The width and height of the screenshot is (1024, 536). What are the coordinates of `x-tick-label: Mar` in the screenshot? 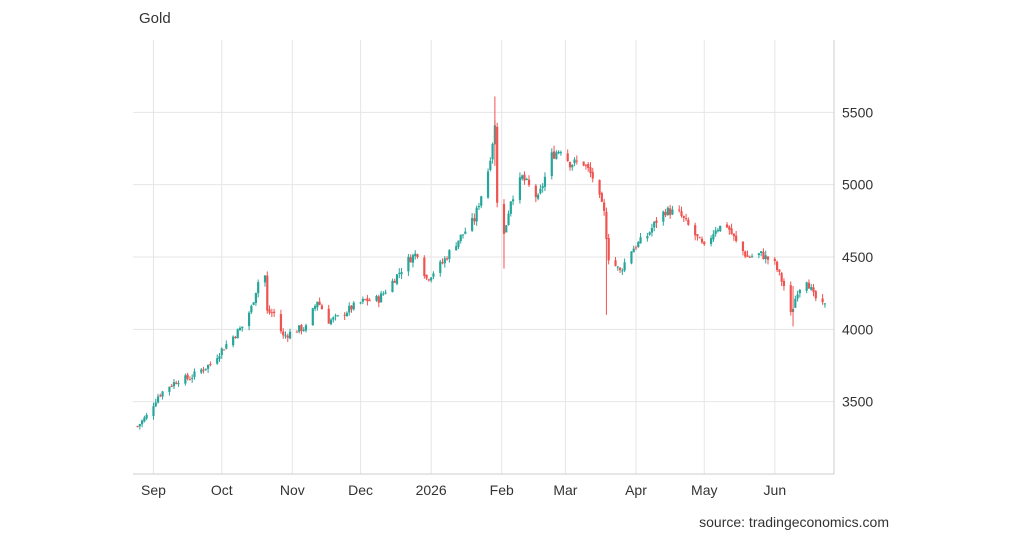 It's located at (565, 490).